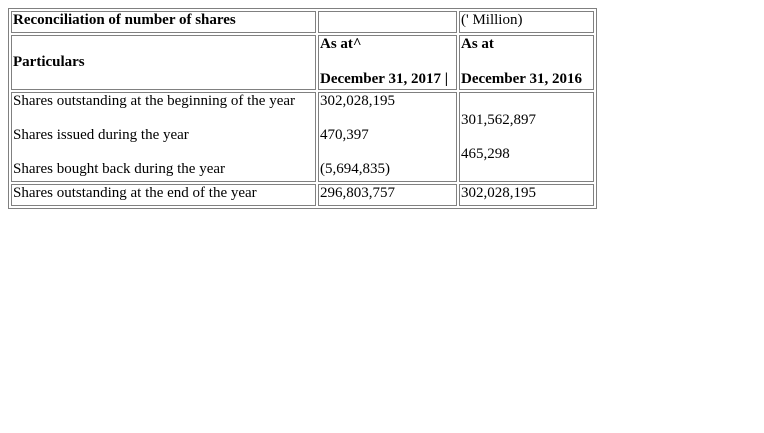  Describe the element at coordinates (163, 62) in the screenshot. I see `particulars-header: Particulars` at that location.